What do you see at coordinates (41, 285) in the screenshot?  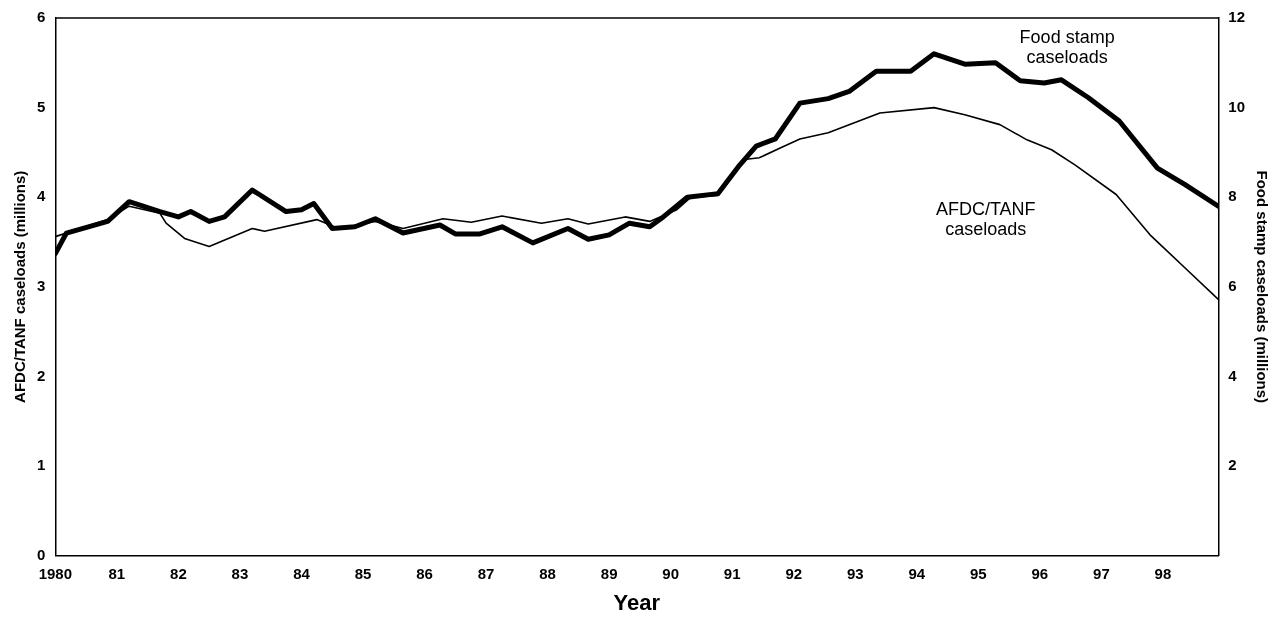 I see `y-tick-label: 3` at bounding box center [41, 285].